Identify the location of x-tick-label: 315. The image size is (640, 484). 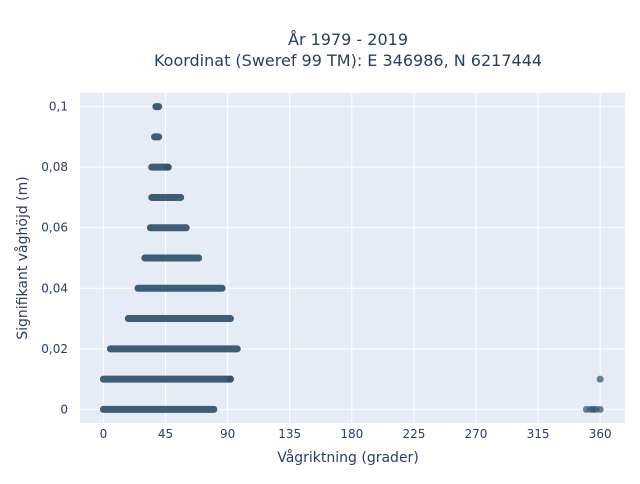
(538, 434).